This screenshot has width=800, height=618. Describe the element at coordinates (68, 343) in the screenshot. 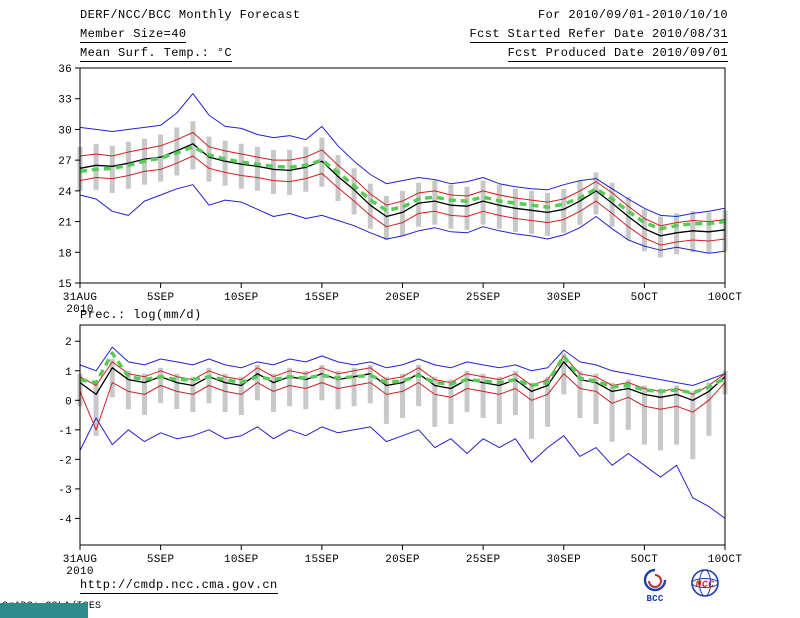

I see `precipitation-ytick-label: 2` at that location.